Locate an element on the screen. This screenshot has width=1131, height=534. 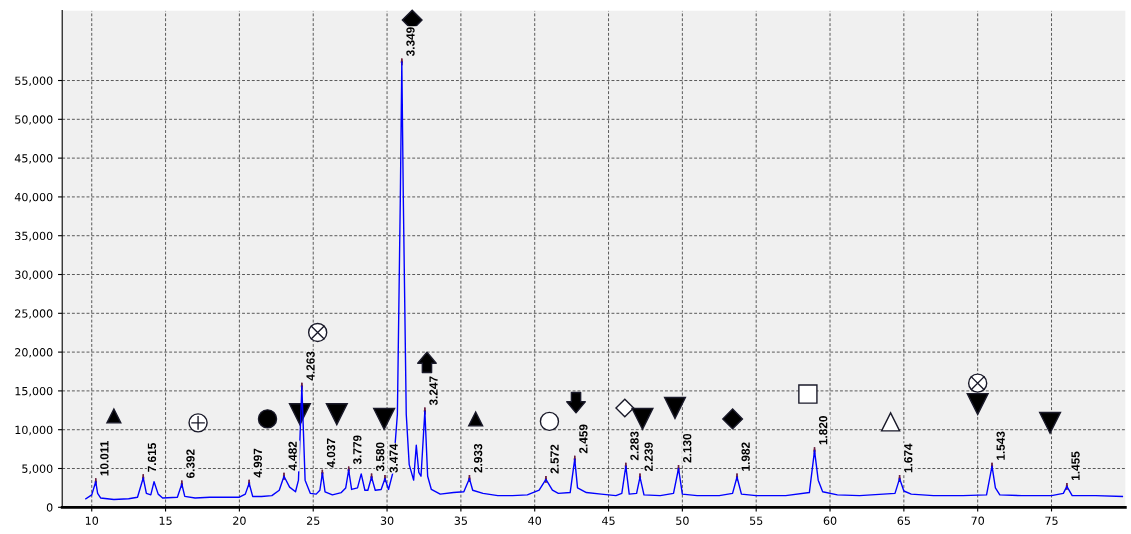
annotation: 4.263 is located at coordinates (310, 366).